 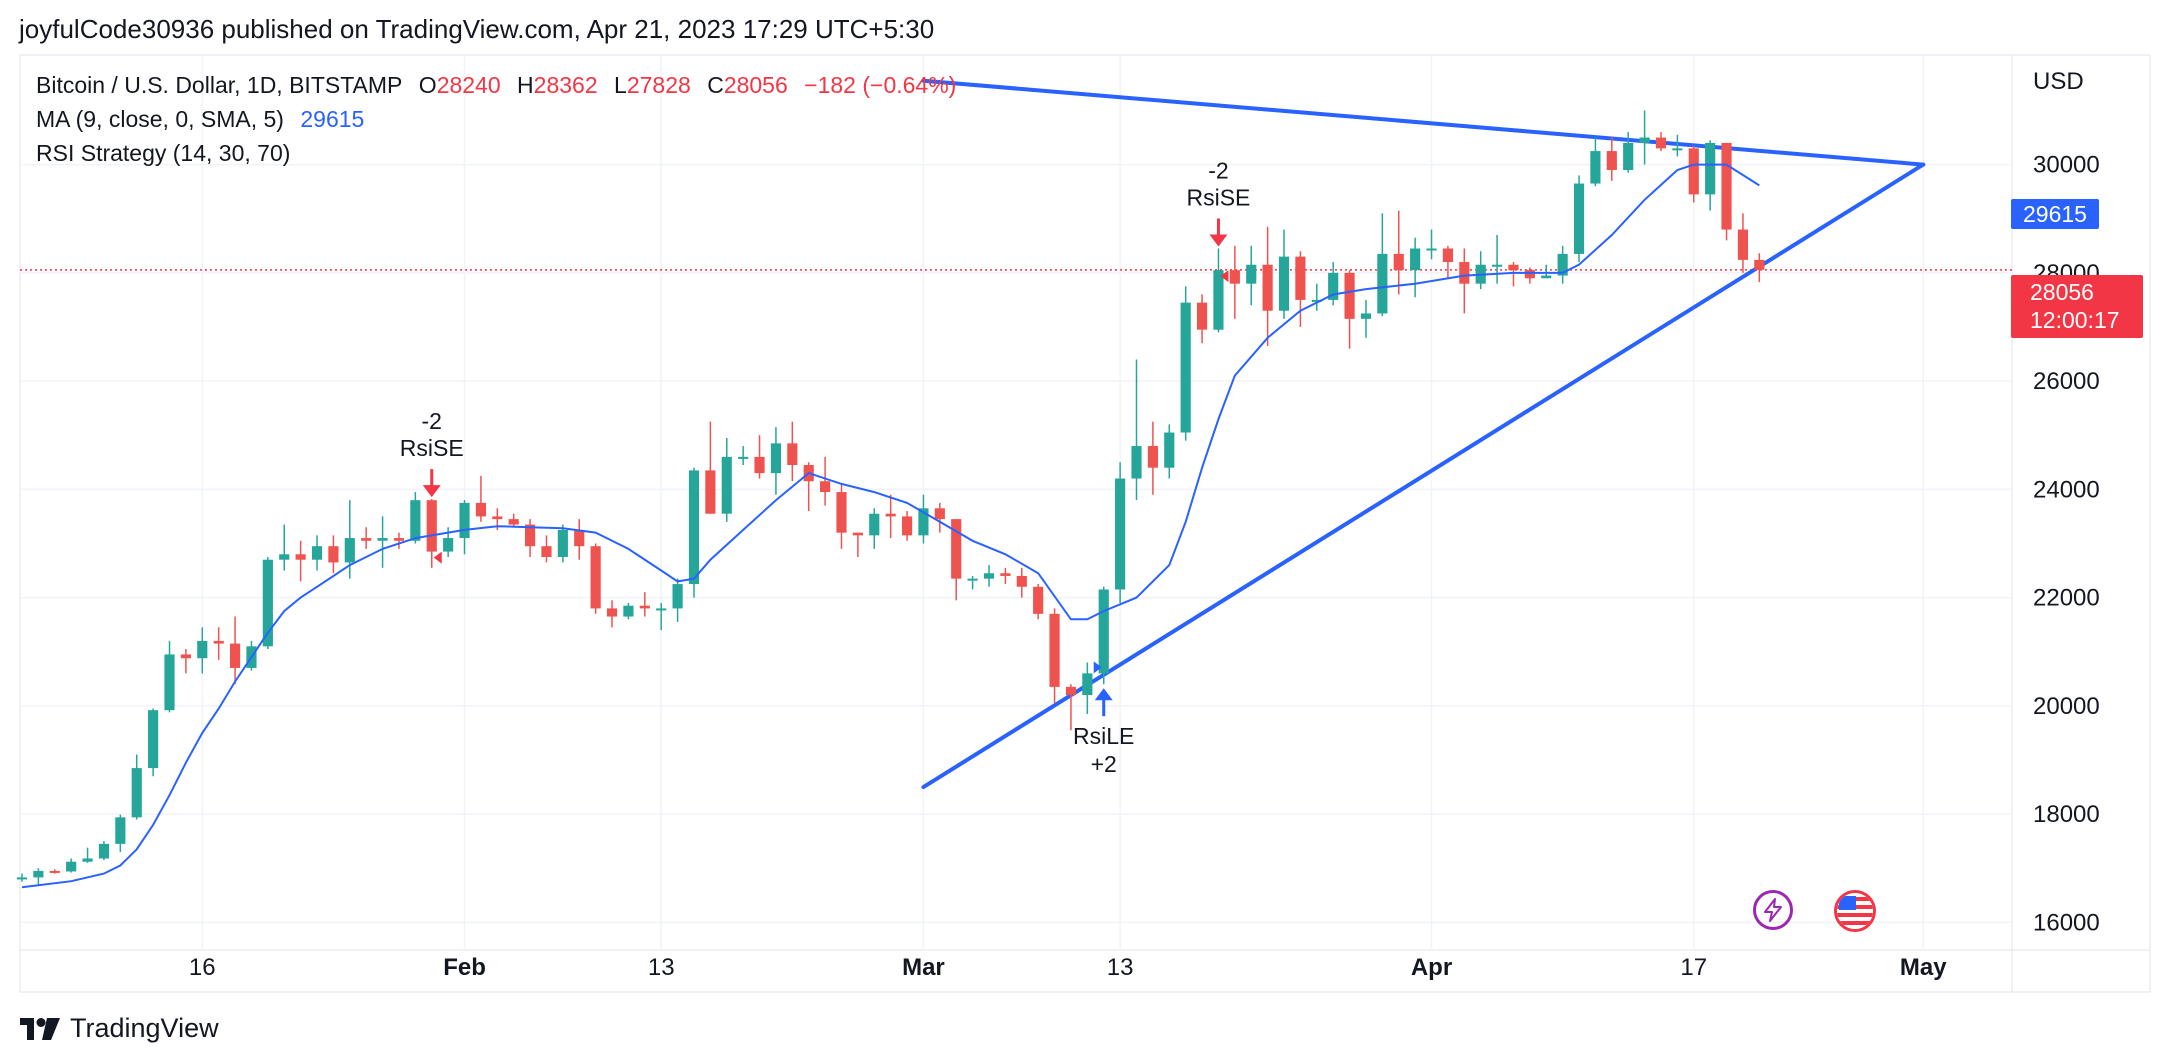 I want to click on legend-symbol: Bitcoin / U.S. Dollar, 1D, BITSTAMP, so click(x=219, y=85).